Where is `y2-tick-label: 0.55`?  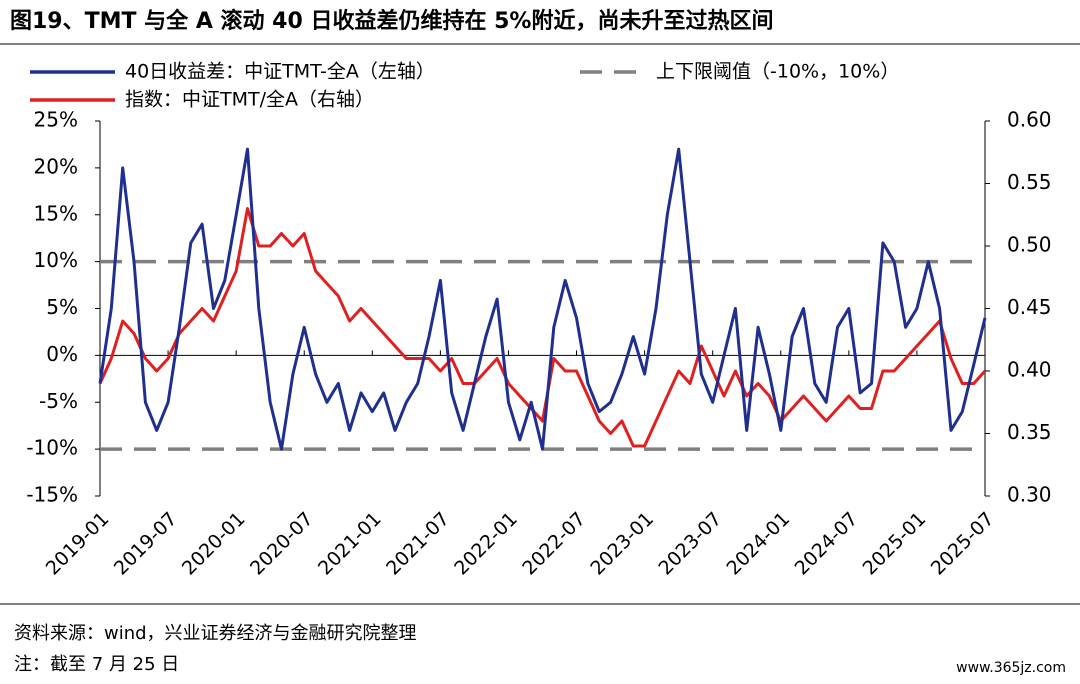 y2-tick-label: 0.55 is located at coordinates (1029, 182).